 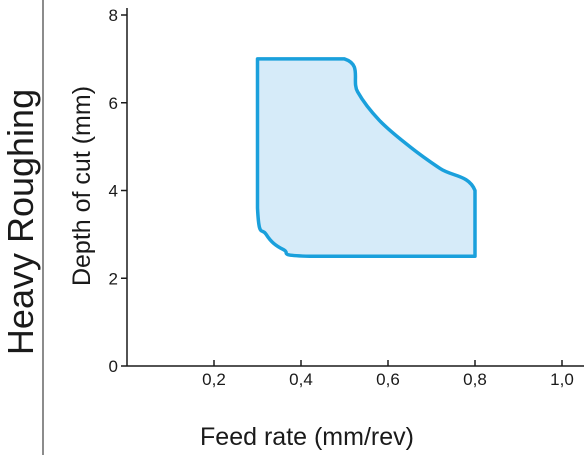 I want to click on y-axis-title: Depth of cut (mm), so click(x=82, y=186).